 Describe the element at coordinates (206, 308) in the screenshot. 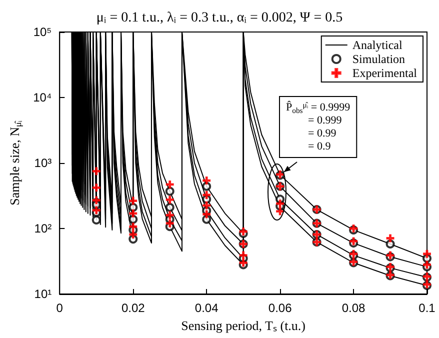

I see `x-tick-label: 0.04` at that location.